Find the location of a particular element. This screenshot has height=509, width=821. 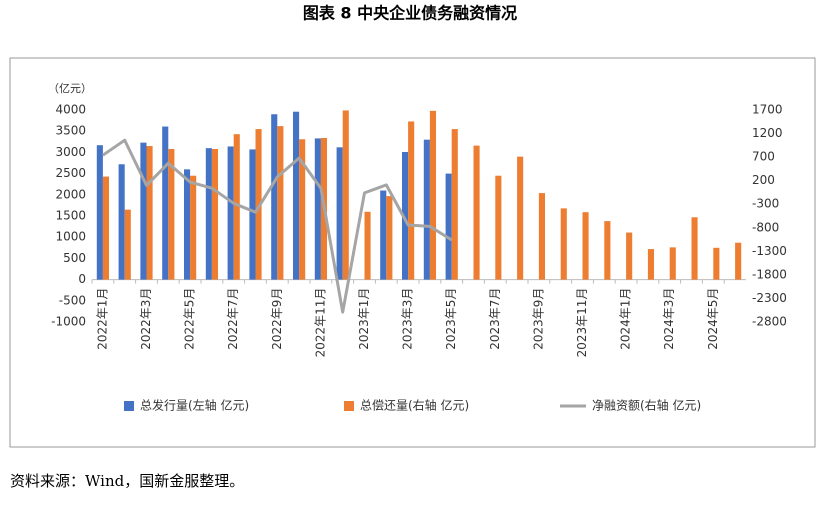

y-tick-label: 0 is located at coordinates (82, 279).